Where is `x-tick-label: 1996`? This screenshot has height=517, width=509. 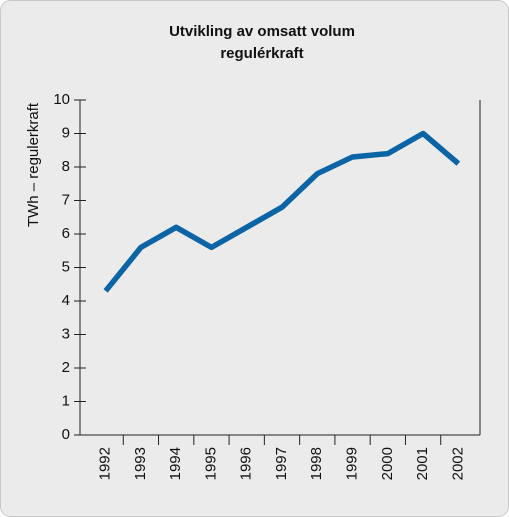
x-tick-label: 1996 is located at coordinates (246, 463).